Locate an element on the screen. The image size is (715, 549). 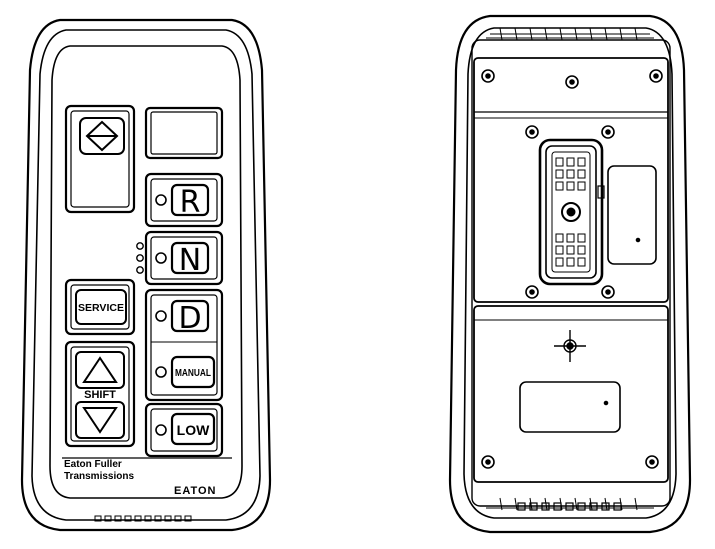
drive-manual-panel is located at coordinates (184, 345).